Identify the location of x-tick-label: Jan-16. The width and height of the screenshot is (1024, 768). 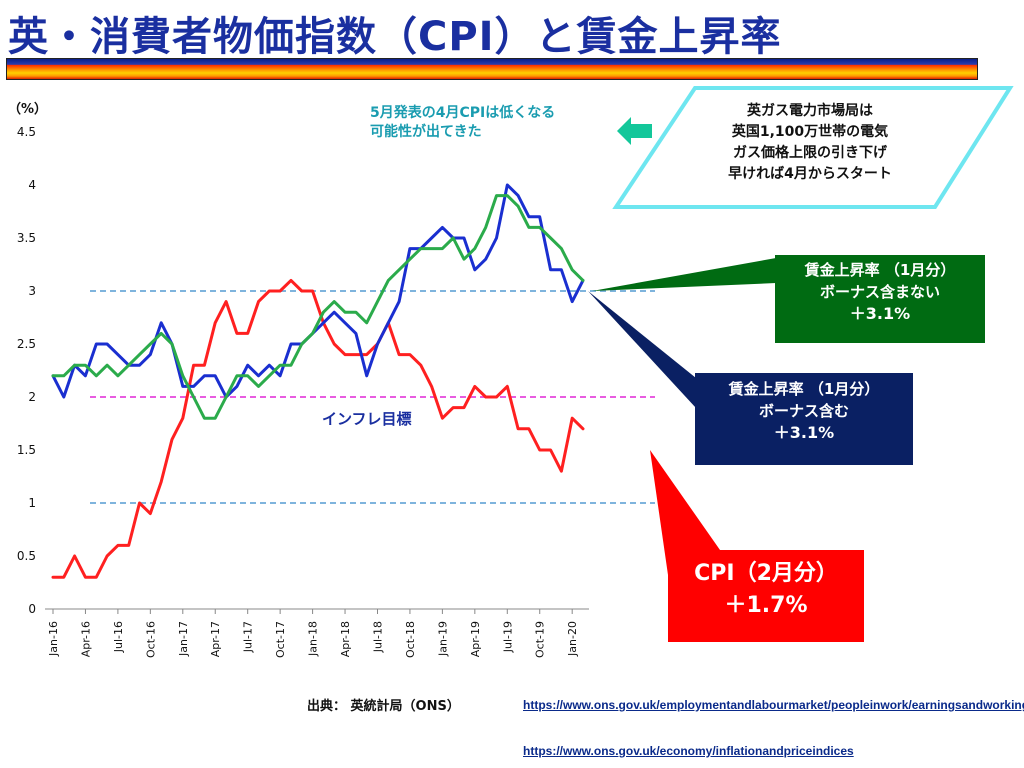
(53, 639).